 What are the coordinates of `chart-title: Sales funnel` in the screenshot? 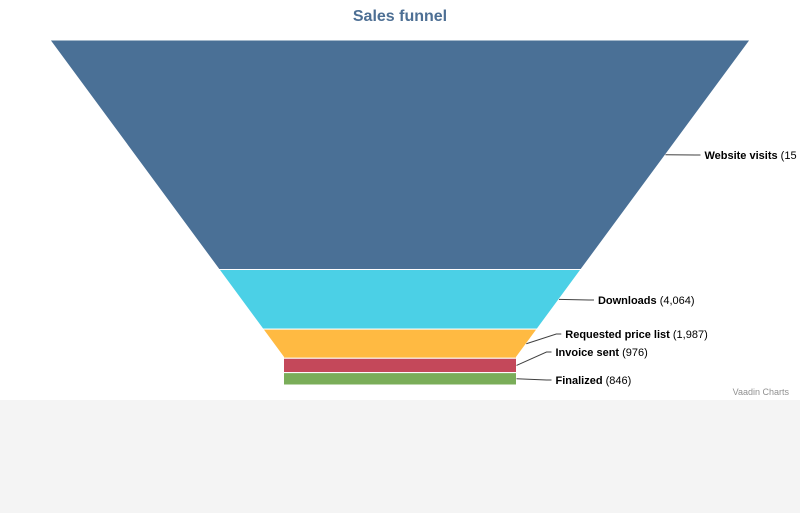 It's located at (400, 16).